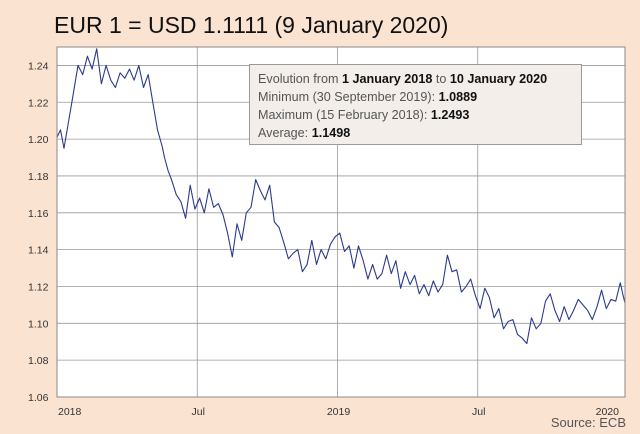 Image resolution: width=640 pixels, height=434 pixels. I want to click on stats-line-minimum: Minimum (30 September 2019): 1.0889, so click(368, 97).